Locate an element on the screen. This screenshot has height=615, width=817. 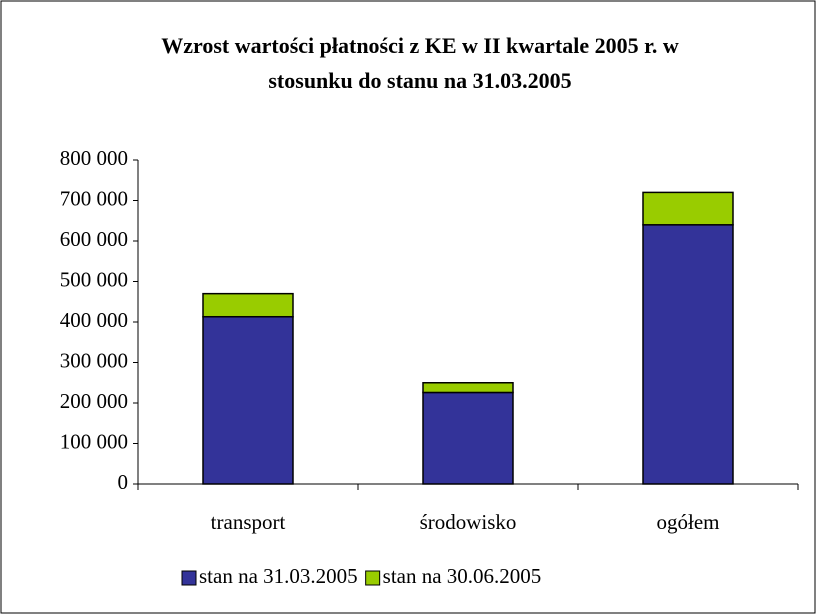
y-tick-label: 800 000 is located at coordinates (94, 158).